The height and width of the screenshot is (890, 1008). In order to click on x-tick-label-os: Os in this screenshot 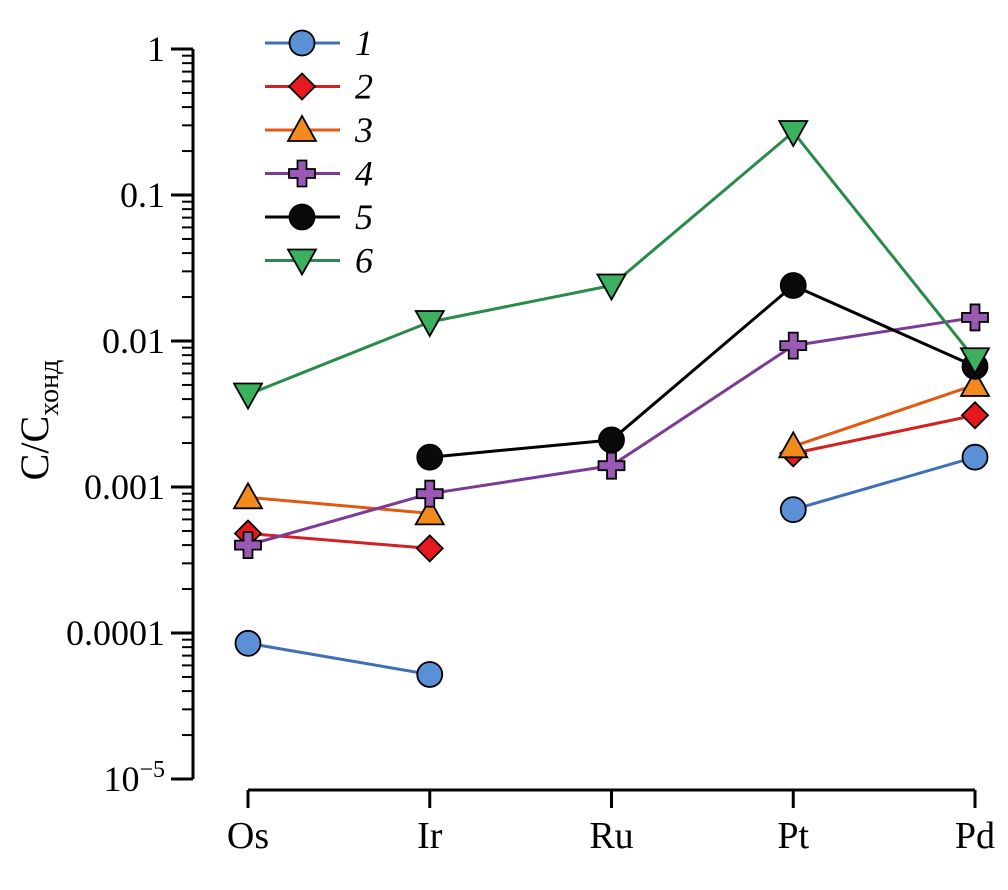, I will do `click(248, 836)`.